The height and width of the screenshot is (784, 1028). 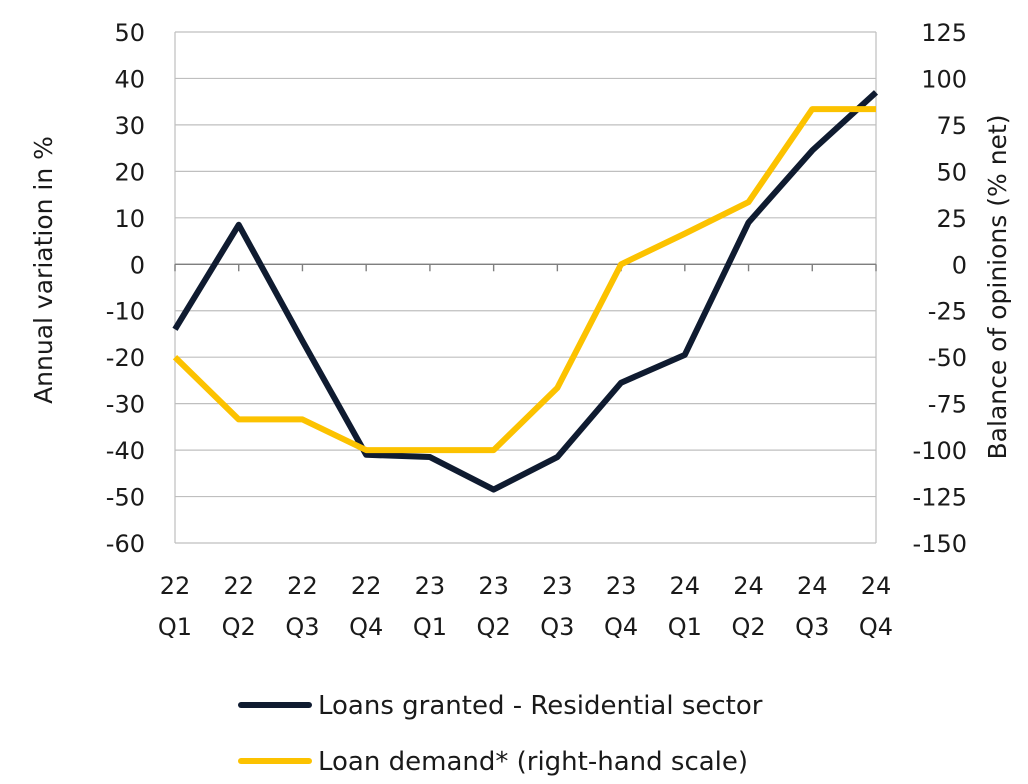 I want to click on y-left-tick-label: -60, so click(x=125, y=544).